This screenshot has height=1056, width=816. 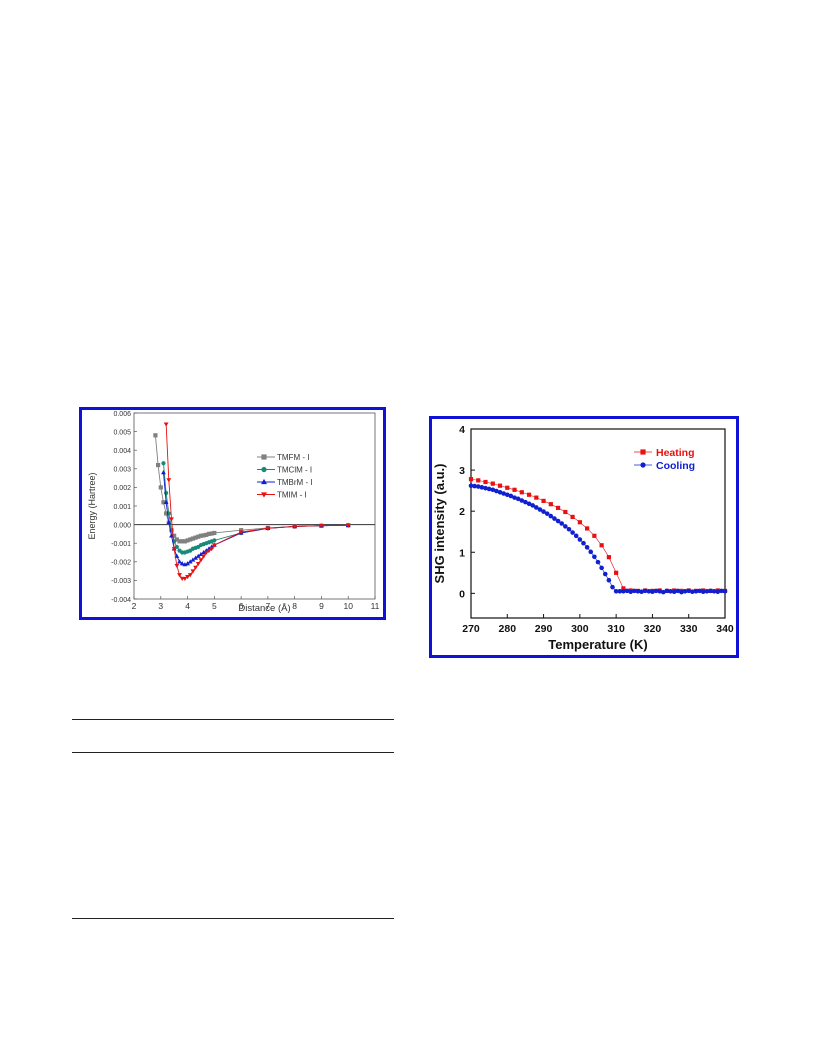 What do you see at coordinates (294, 470) in the screenshot?
I see `legend-label: TMClM - I` at bounding box center [294, 470].